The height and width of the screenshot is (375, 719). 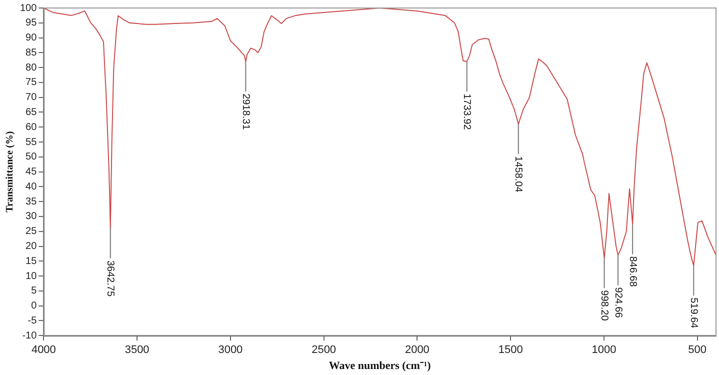 What do you see at coordinates (32, 98) in the screenshot?
I see `y-tick-label: 70` at bounding box center [32, 98].